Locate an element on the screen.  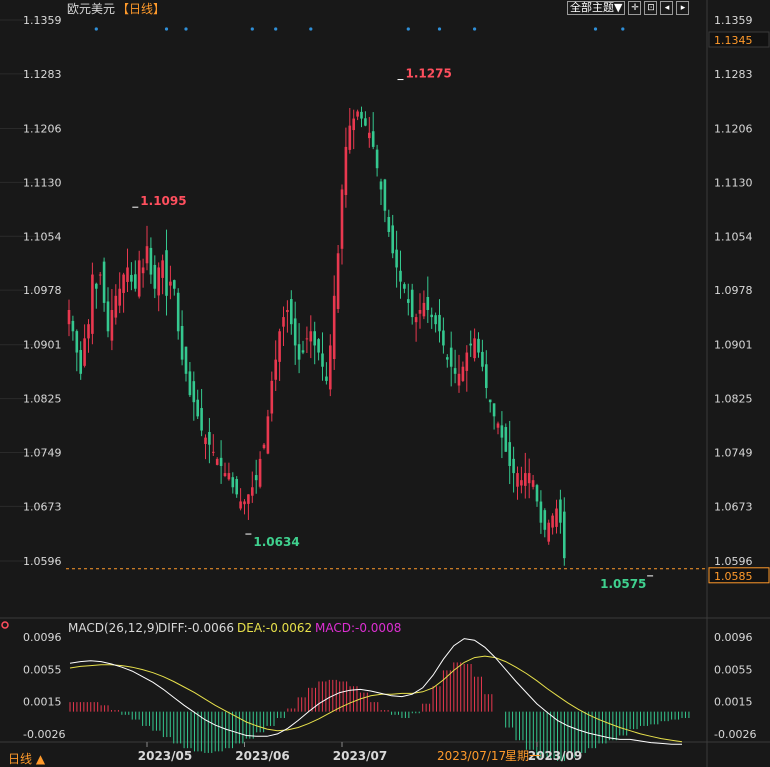
macd-value-label: MACD:-0.0008 is located at coordinates (358, 628).